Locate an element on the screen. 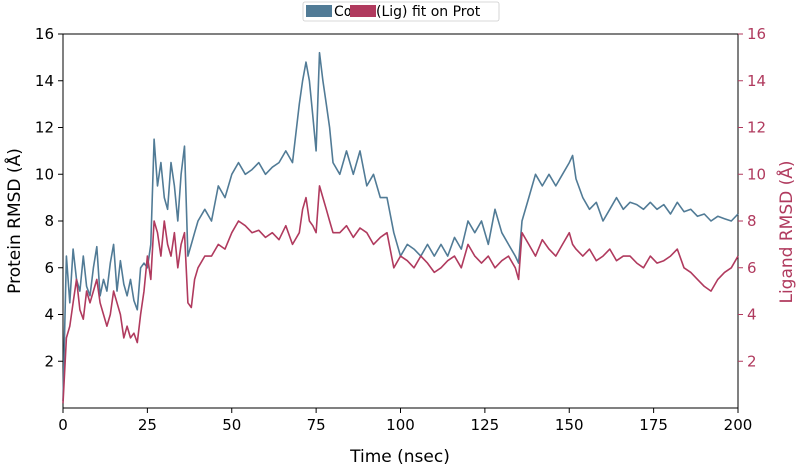 This screenshot has width=797, height=468. right-y-ticks: 2 4 6 8 10 12 14 16 is located at coordinates (752, 197).